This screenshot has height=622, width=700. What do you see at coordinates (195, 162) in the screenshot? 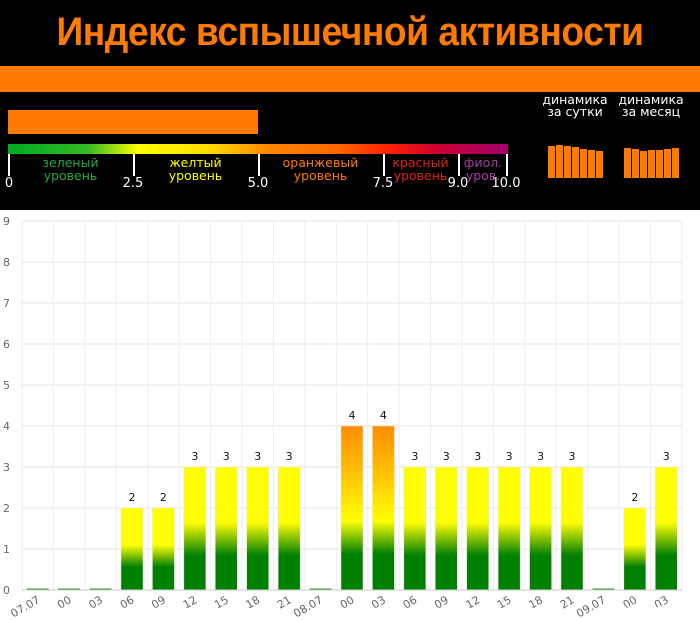
I see `level-label-line1: желтый` at bounding box center [195, 162].